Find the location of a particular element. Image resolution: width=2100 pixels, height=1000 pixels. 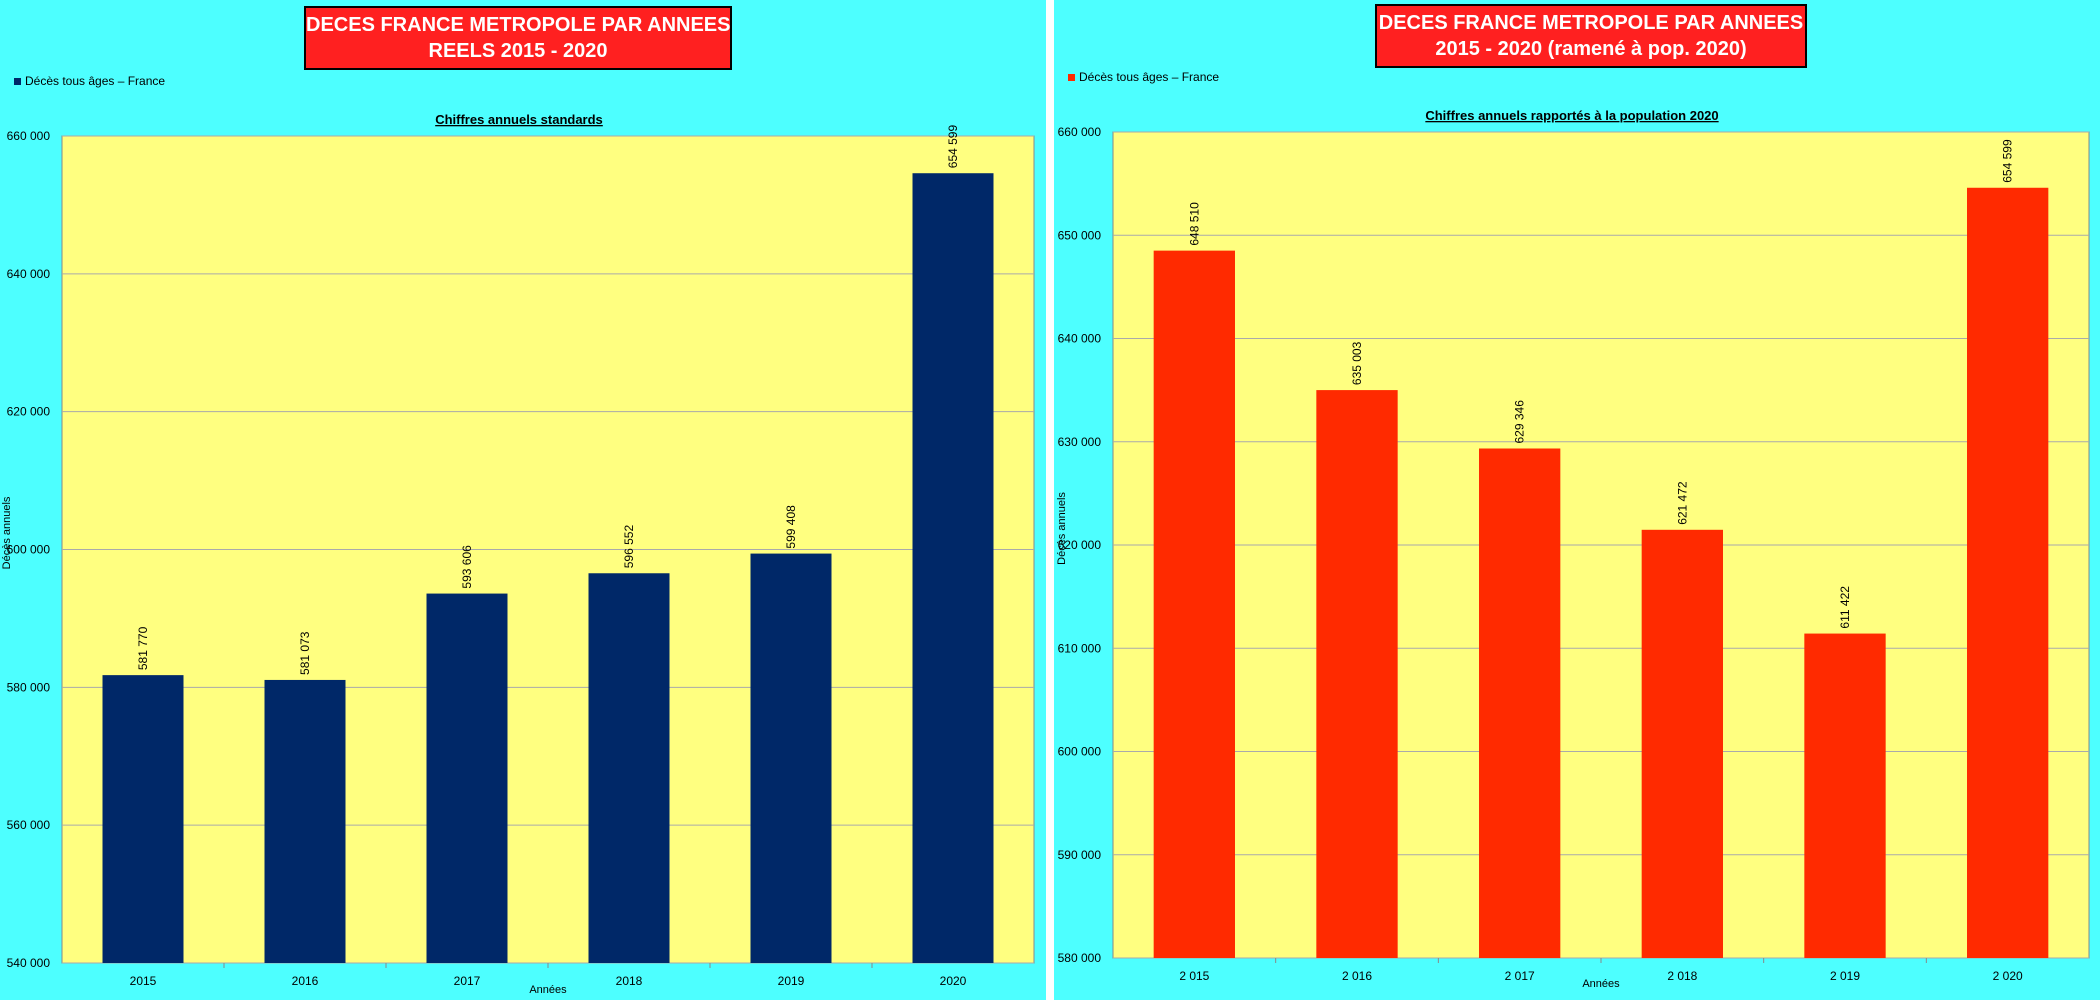

y-tick-label: 630 000 is located at coordinates (1080, 442).